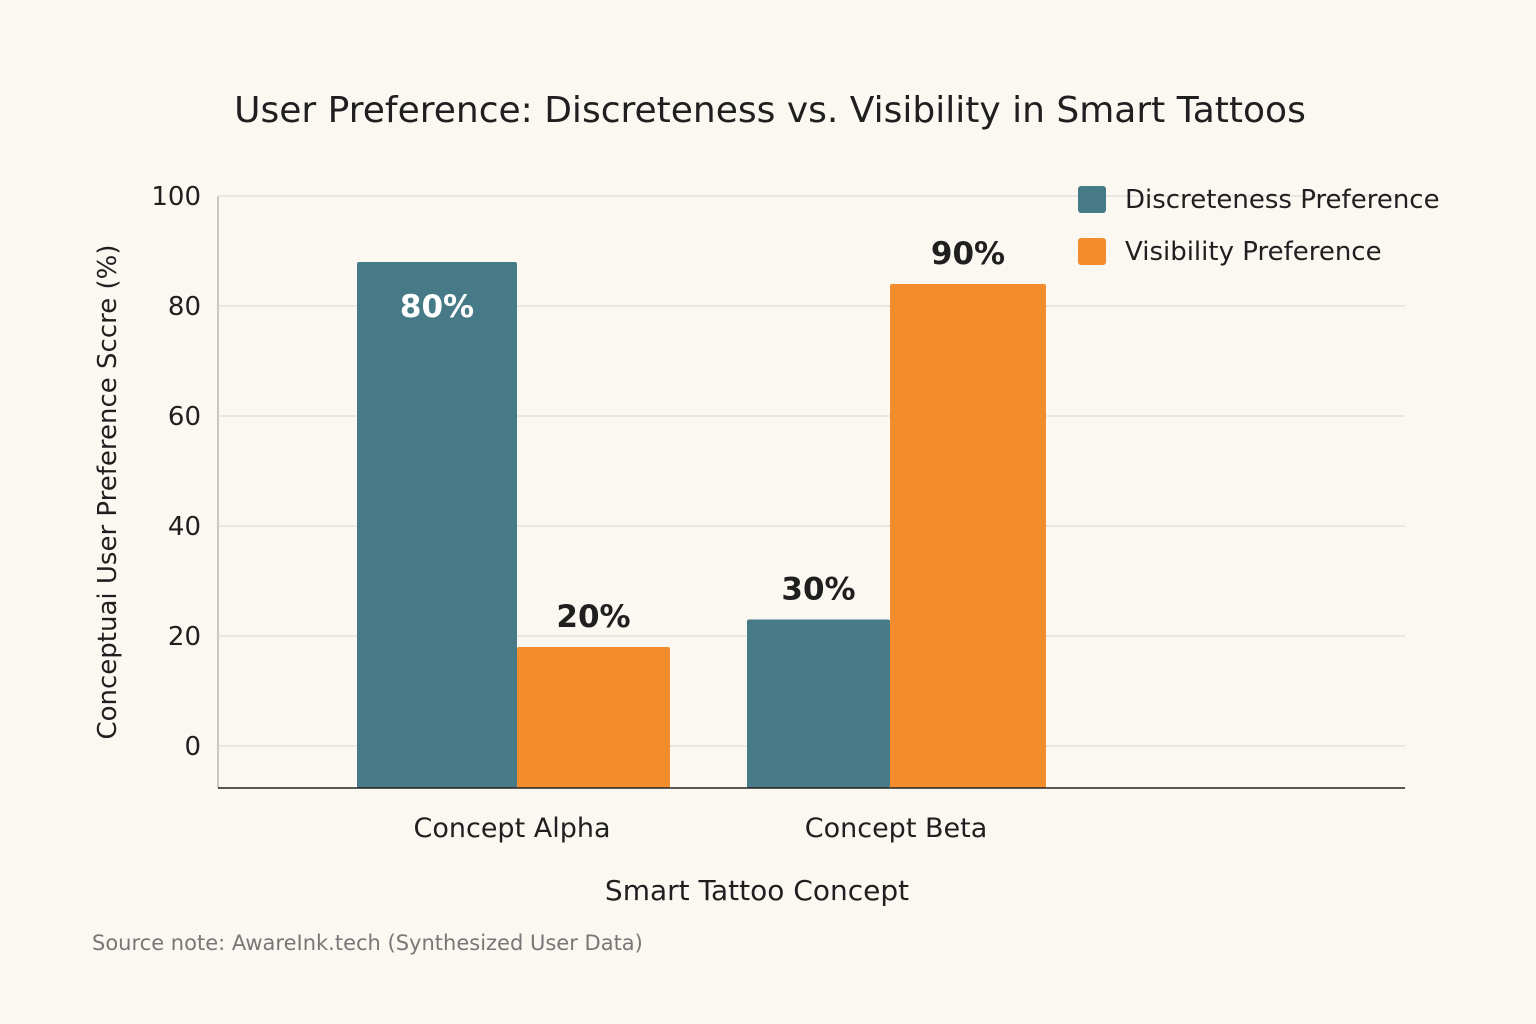  I want to click on x-tick-label: Concept Beta, so click(896, 828).